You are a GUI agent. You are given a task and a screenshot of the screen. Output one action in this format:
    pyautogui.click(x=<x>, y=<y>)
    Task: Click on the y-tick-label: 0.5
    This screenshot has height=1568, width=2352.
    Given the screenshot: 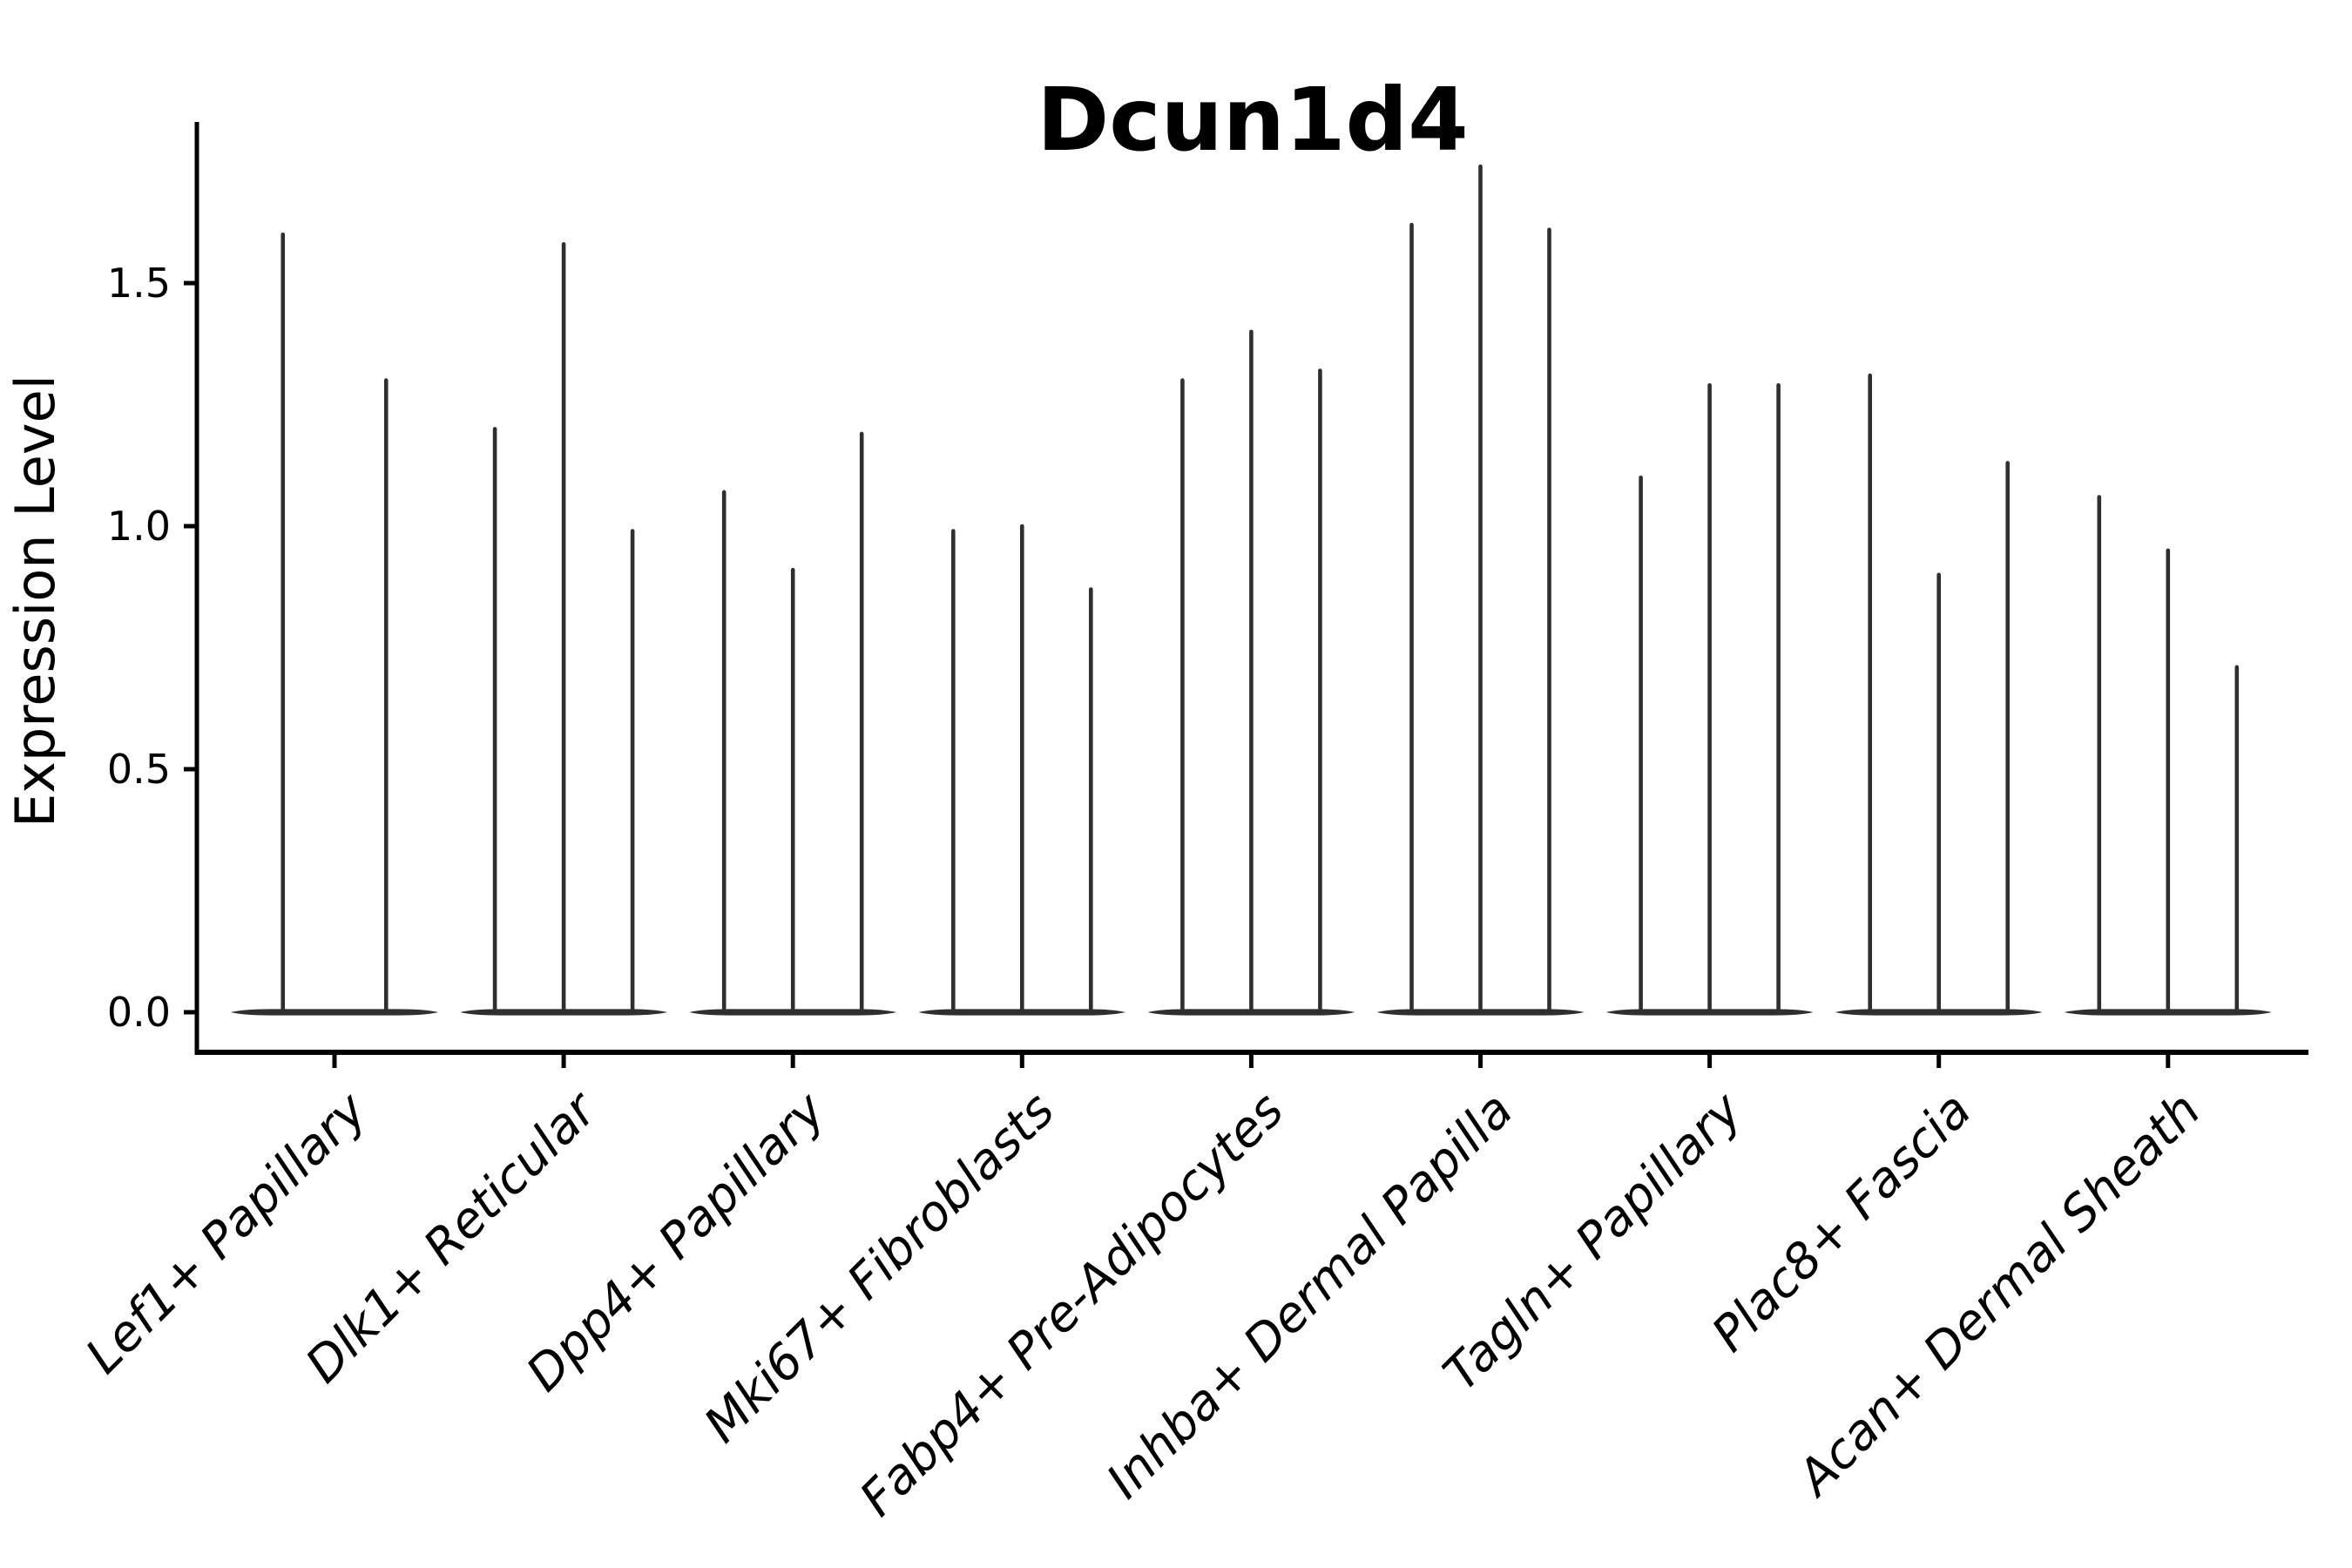 What is the action you would take?
    pyautogui.click(x=139, y=769)
    